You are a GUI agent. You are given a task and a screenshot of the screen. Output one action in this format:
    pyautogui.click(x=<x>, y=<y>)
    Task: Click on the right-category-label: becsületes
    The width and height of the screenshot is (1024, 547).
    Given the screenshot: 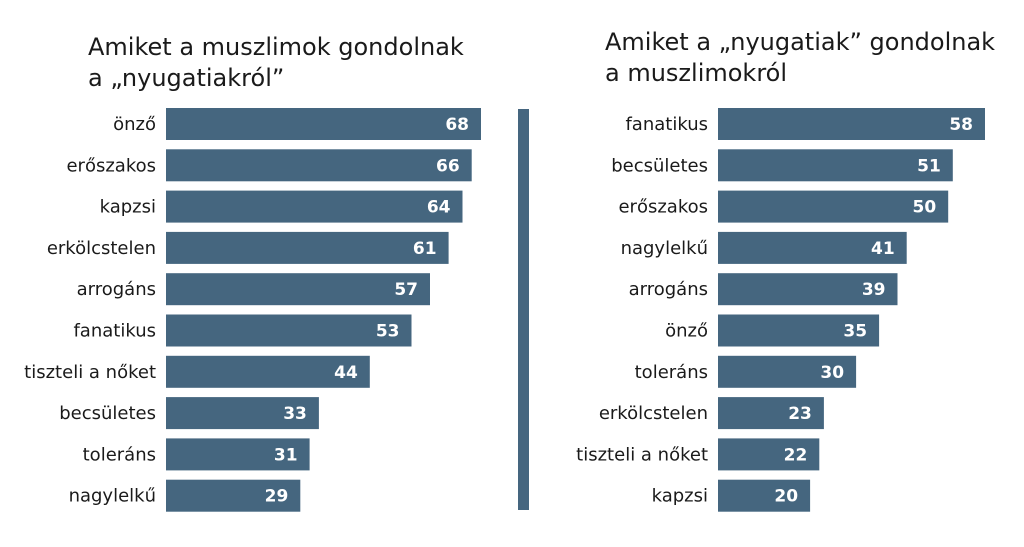 What is the action you would take?
    pyautogui.click(x=659, y=165)
    